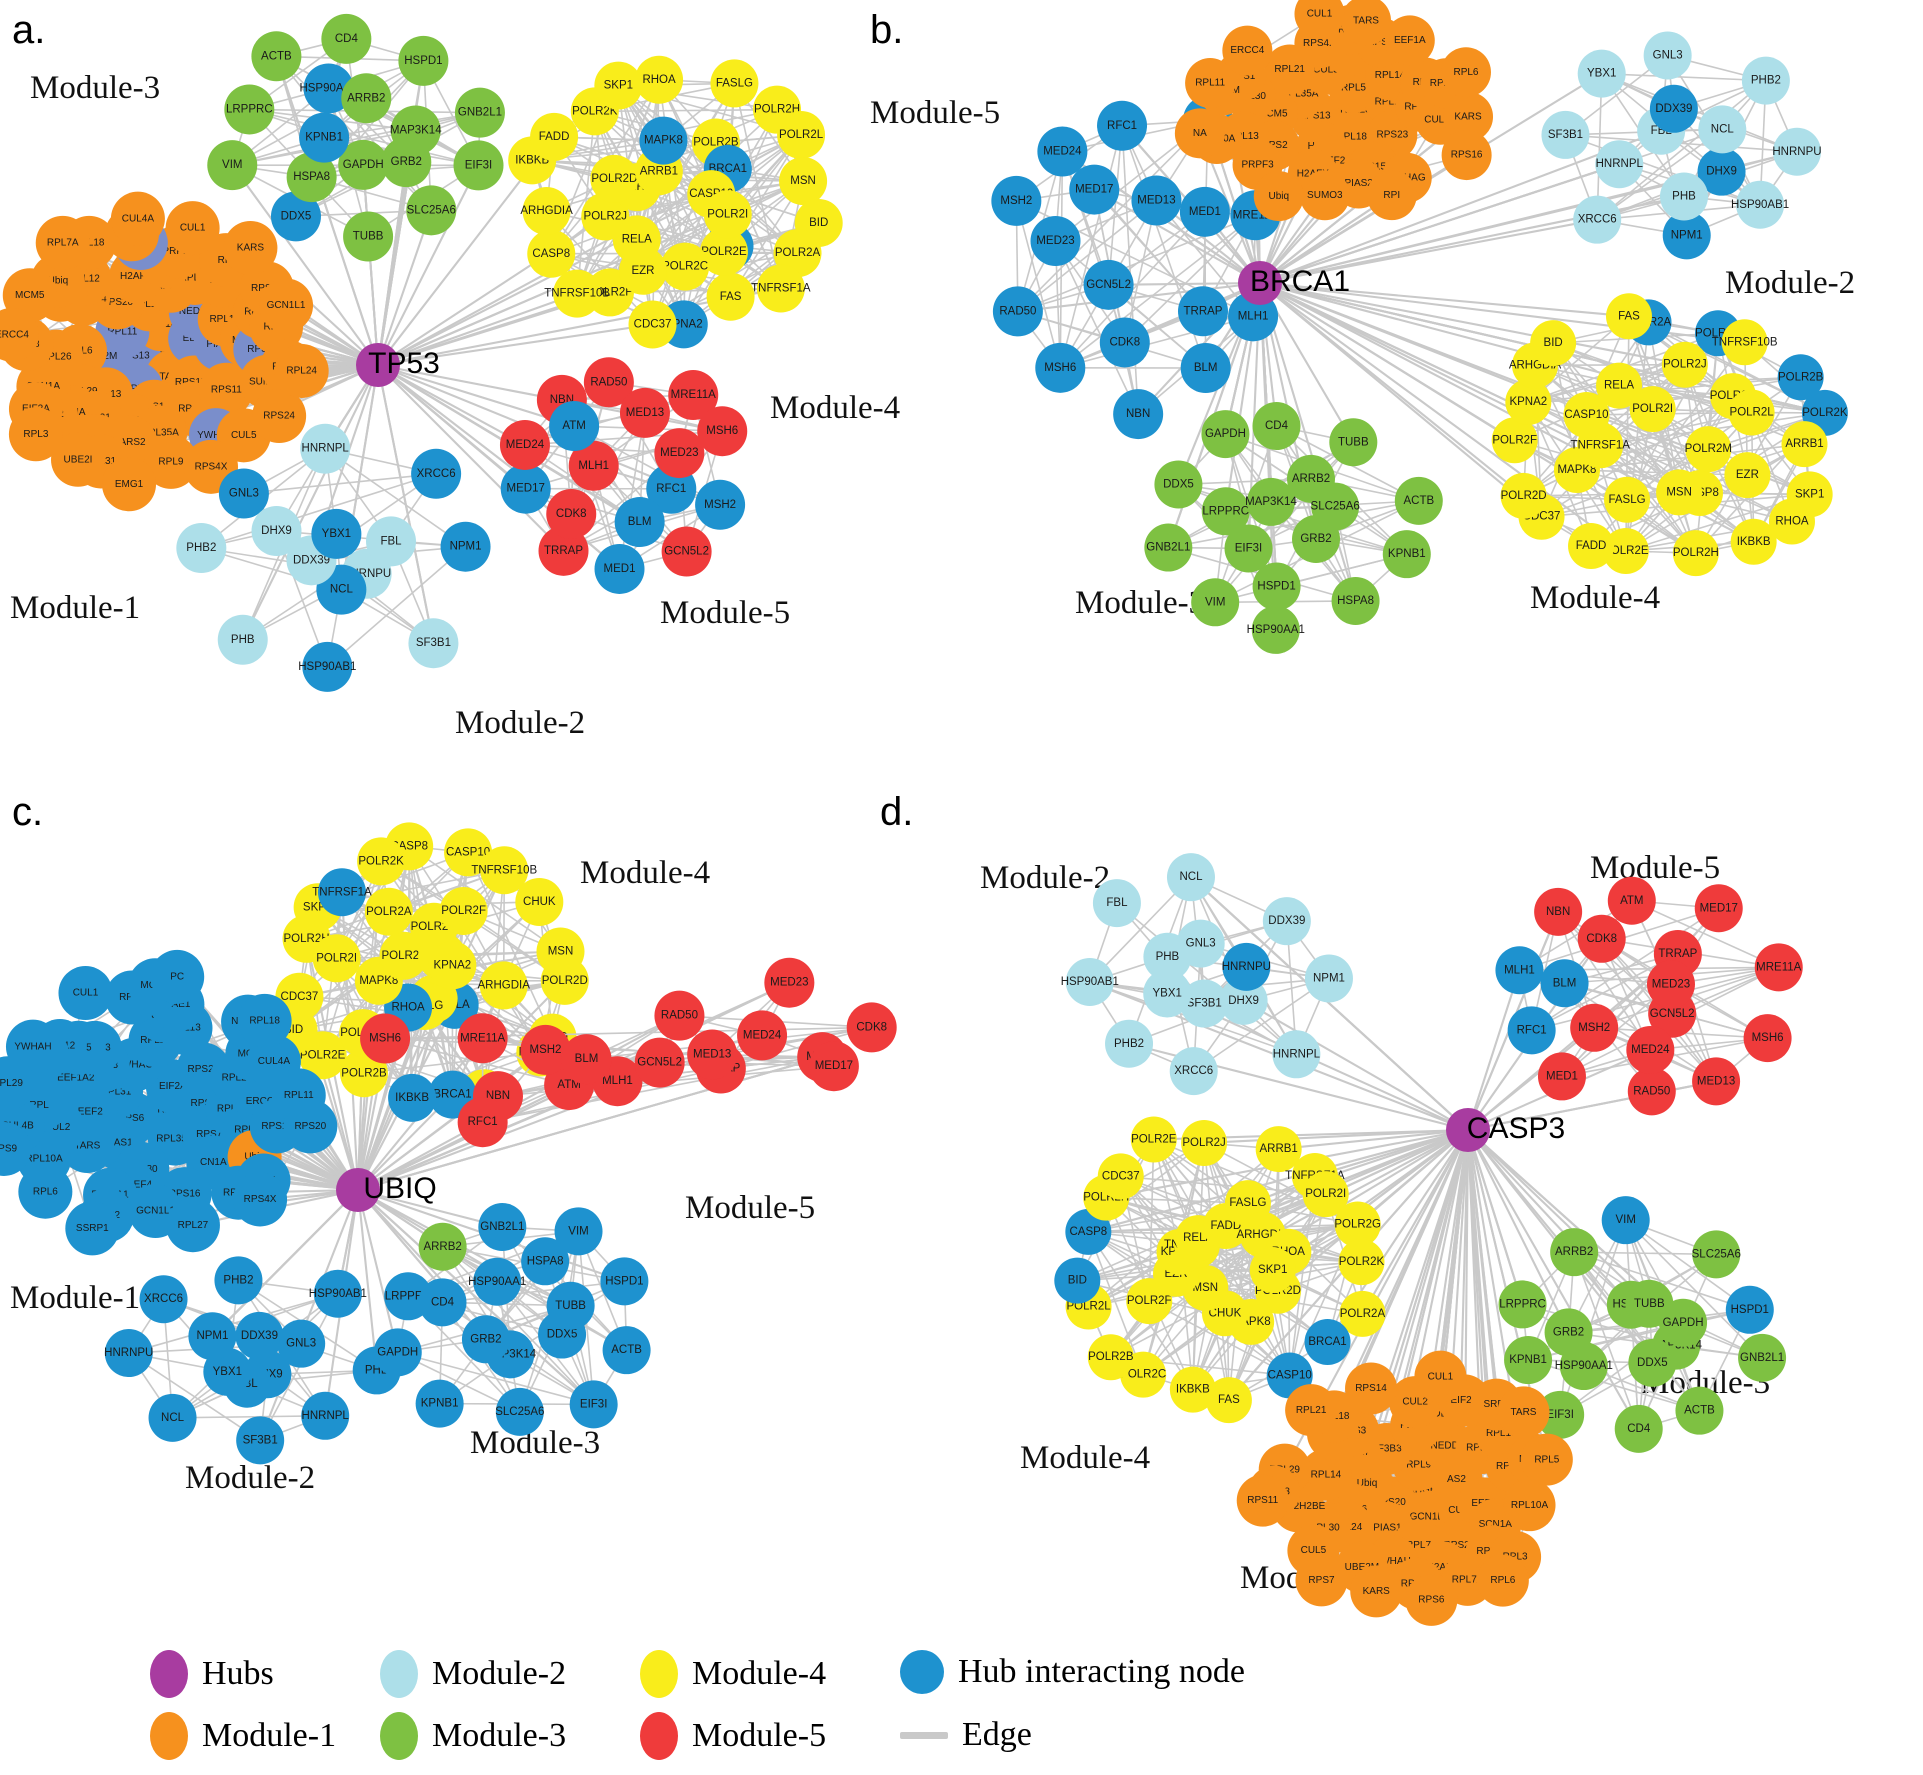 The width and height of the screenshot is (1923, 1775). I want to click on network-node: MED1, so click(1204, 211).